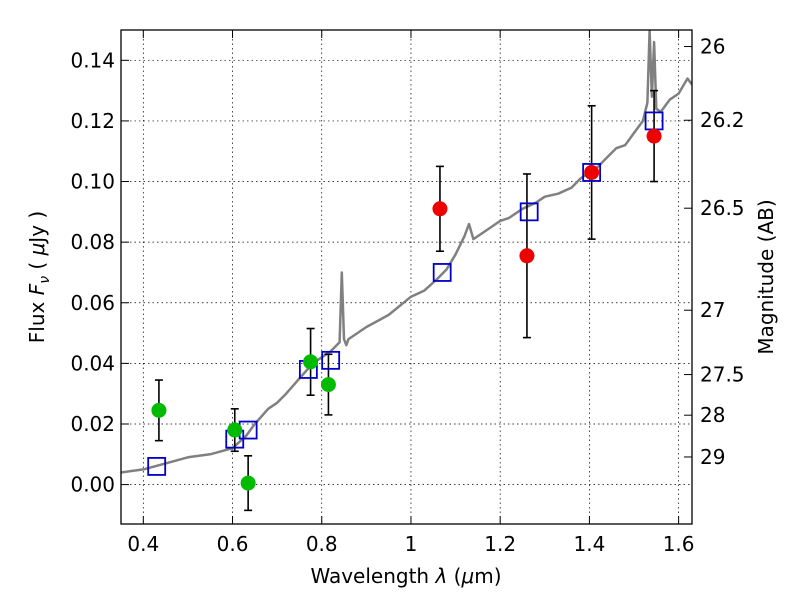  Describe the element at coordinates (722, 208) in the screenshot. I see `y2-tick-label: 26.5` at that location.